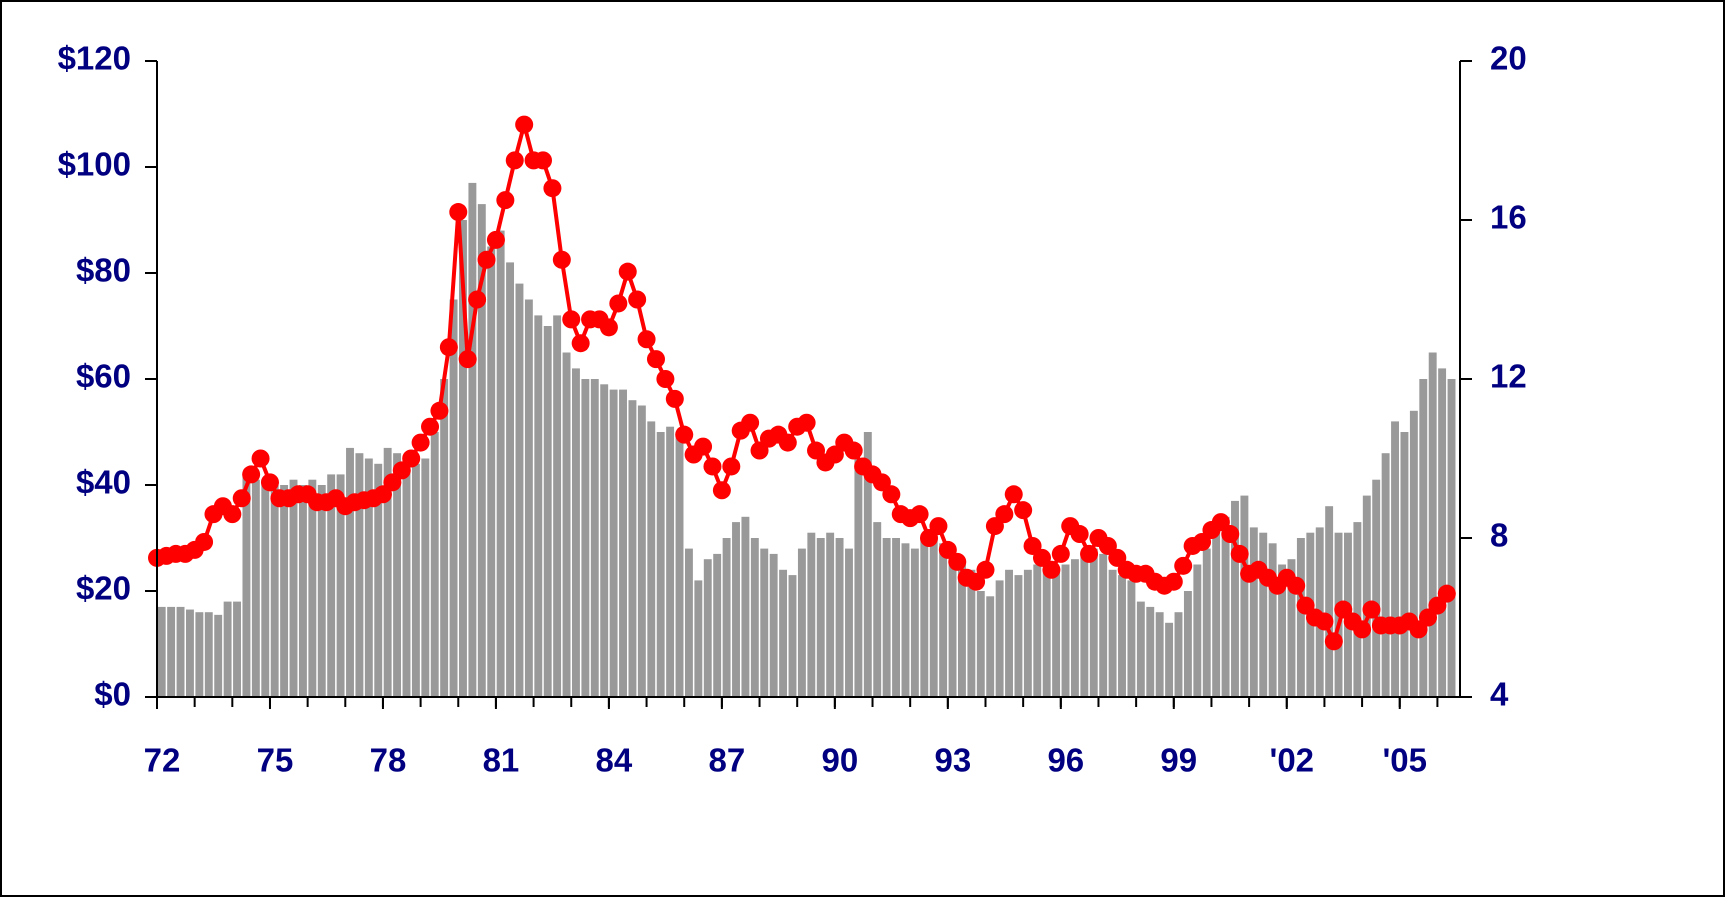  Describe the element at coordinates (840, 760) in the screenshot. I see `x-tick-label: 90` at that location.